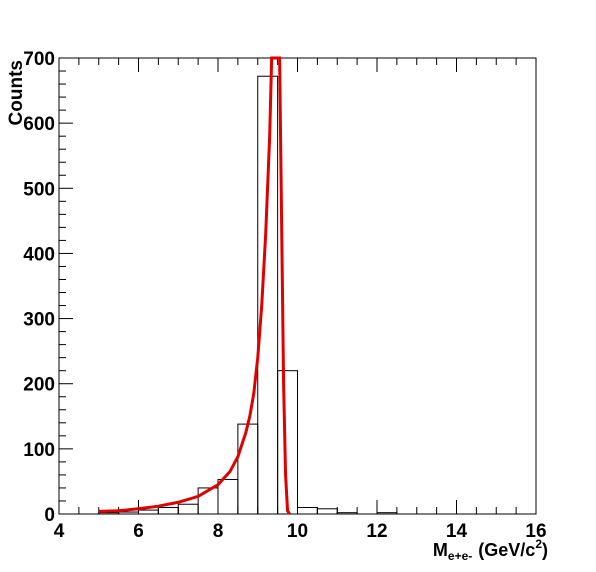  Describe the element at coordinates (440, 550) in the screenshot. I see `x-axis-label-main: M` at that location.